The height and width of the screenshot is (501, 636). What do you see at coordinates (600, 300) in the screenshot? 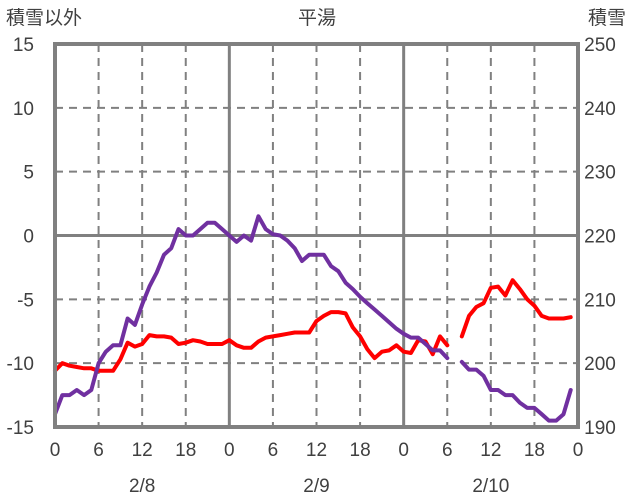
I see `right-tick-label: 210` at bounding box center [600, 300].